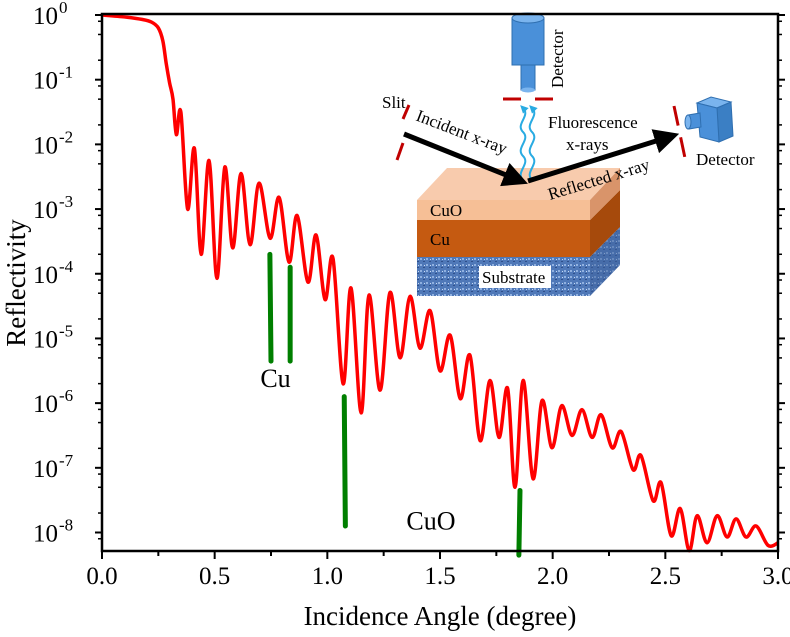  What do you see at coordinates (725, 159) in the screenshot?
I see `right-detector-label: Detector` at bounding box center [725, 159].